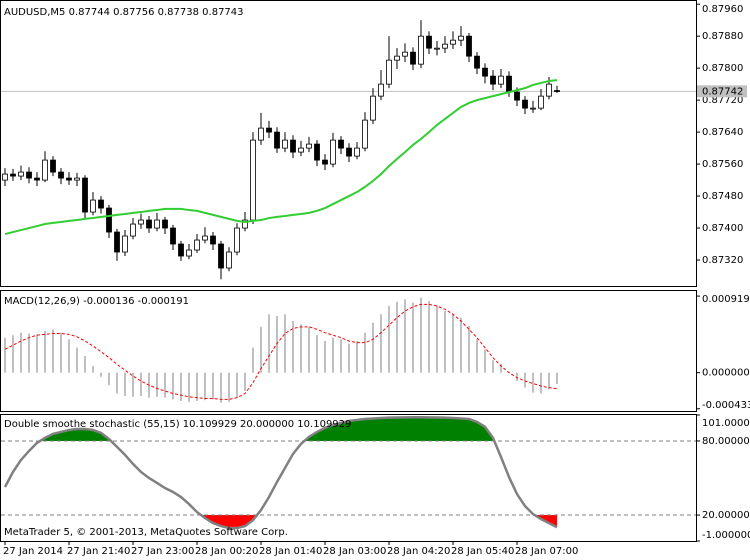 The width and height of the screenshot is (750, 560). I want to click on x-tick-label: 27 Jan 2014, so click(33, 551).